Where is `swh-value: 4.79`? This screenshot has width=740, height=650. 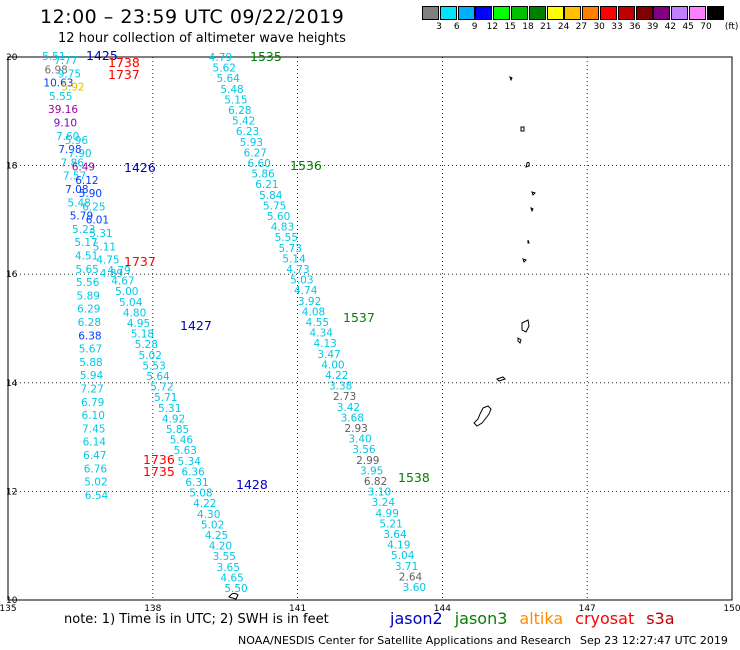 swh-value: 4.79 is located at coordinates (220, 58).